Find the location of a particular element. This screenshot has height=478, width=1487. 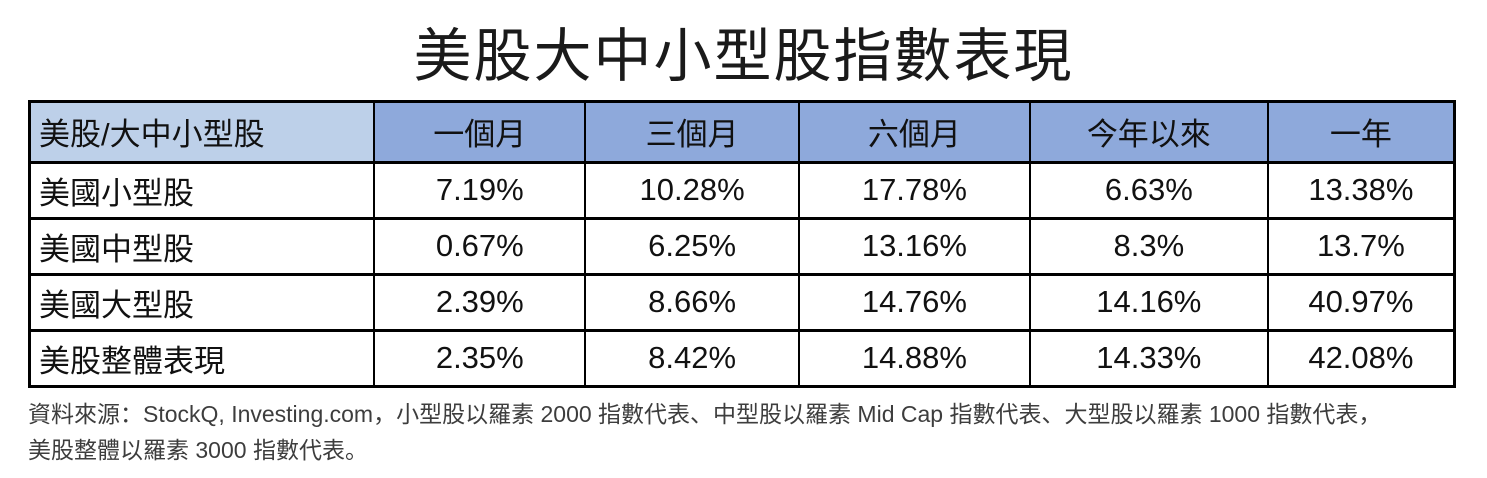

table-row-overall: 美股整體表現 2.35% 8.42% 14.88% 14.33% 42.08% is located at coordinates (742, 358).